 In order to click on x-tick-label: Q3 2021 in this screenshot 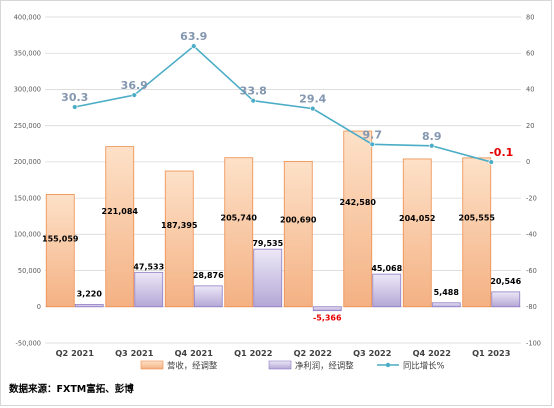, I will do `click(134, 353)`.